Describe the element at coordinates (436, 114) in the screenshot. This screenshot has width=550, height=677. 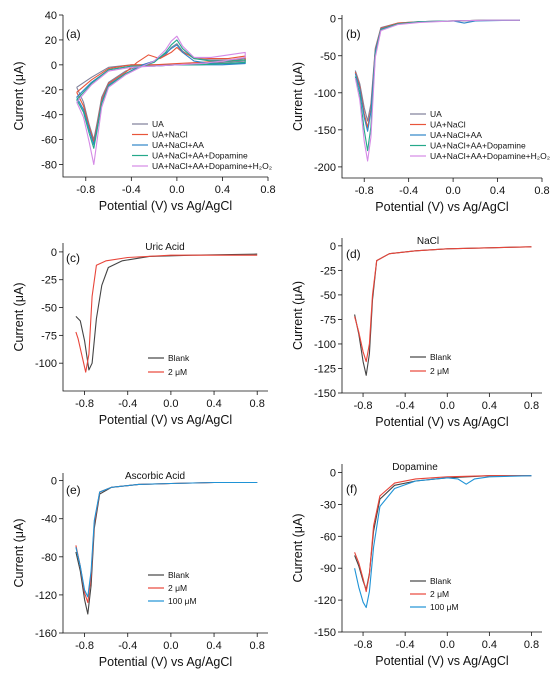
I see `legend-entry-label: UA` at that location.